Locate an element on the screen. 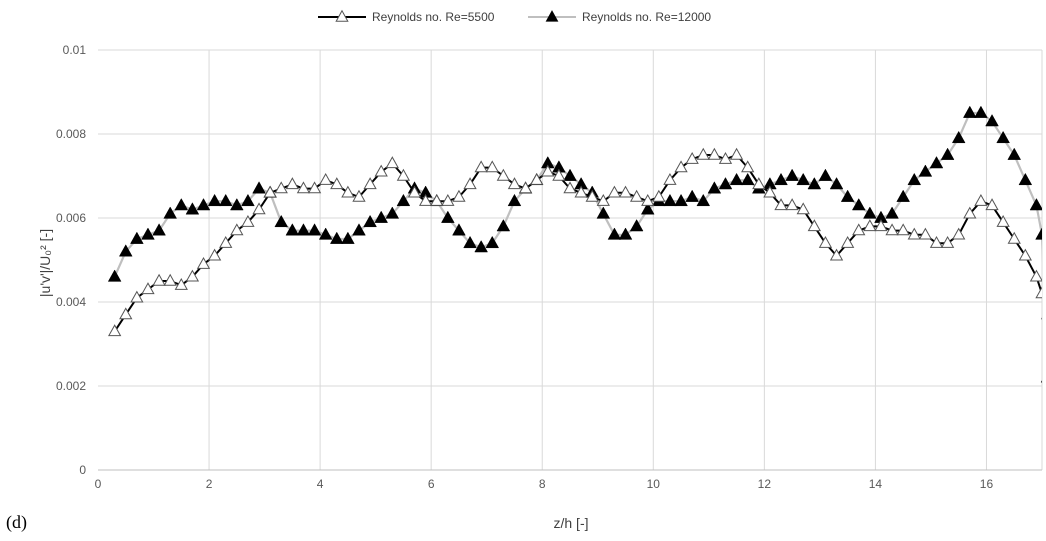  legend-marker is located at coordinates (552, 16).